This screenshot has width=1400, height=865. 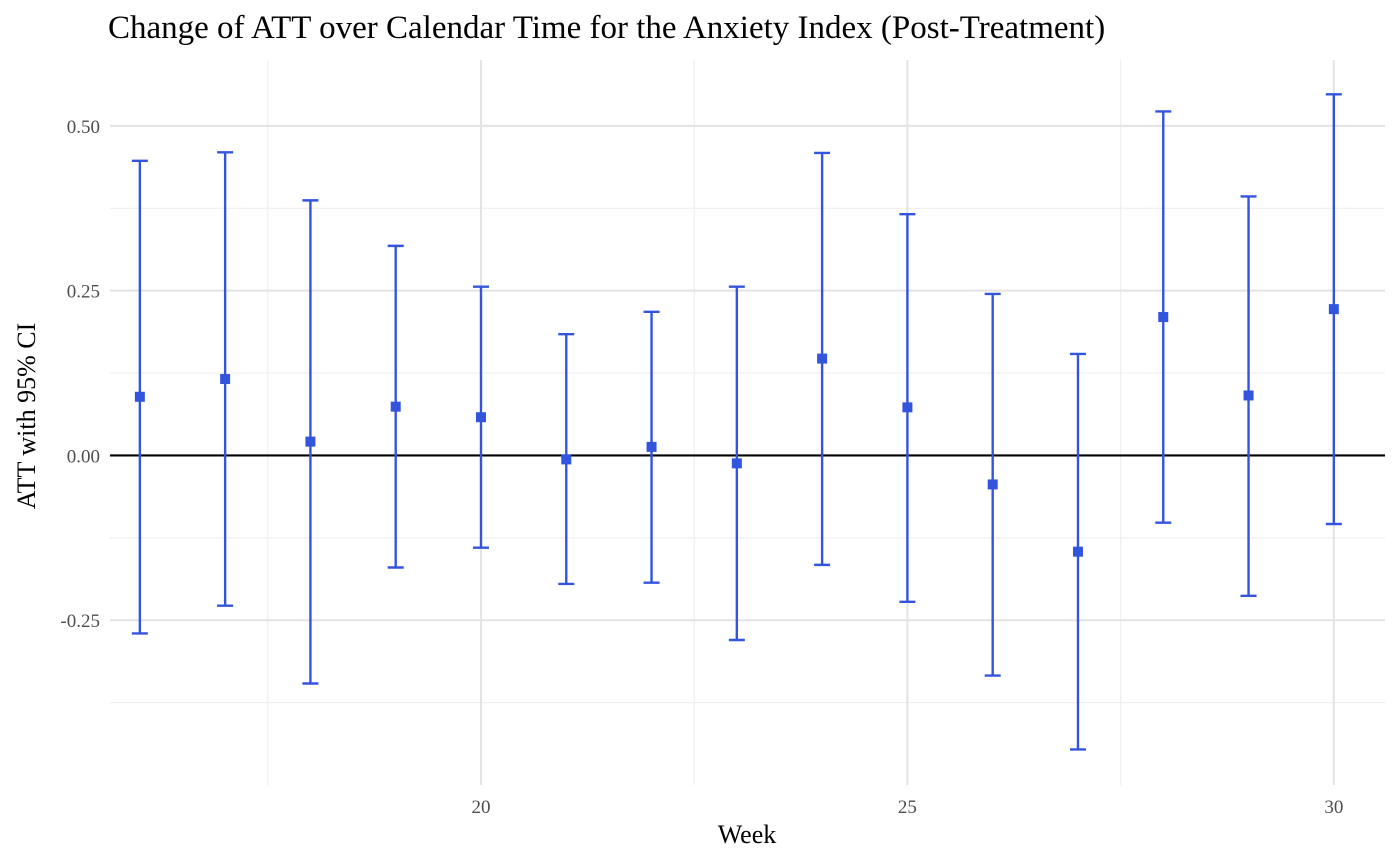 What do you see at coordinates (80, 374) in the screenshot?
I see `y-axis-ticks: -0.25 0.00 0.25 0.50` at bounding box center [80, 374].